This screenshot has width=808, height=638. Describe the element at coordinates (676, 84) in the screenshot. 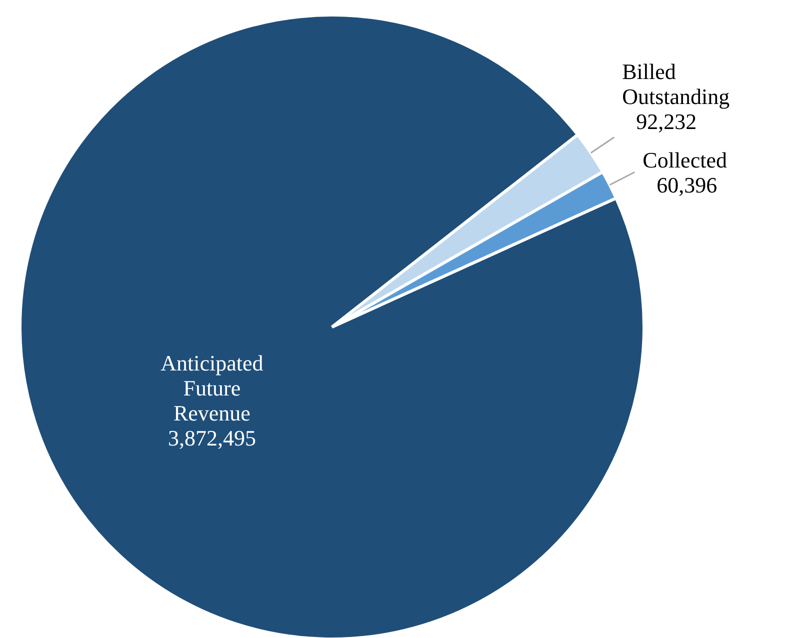

I see `slice-label: Billed Outstanding` at that location.